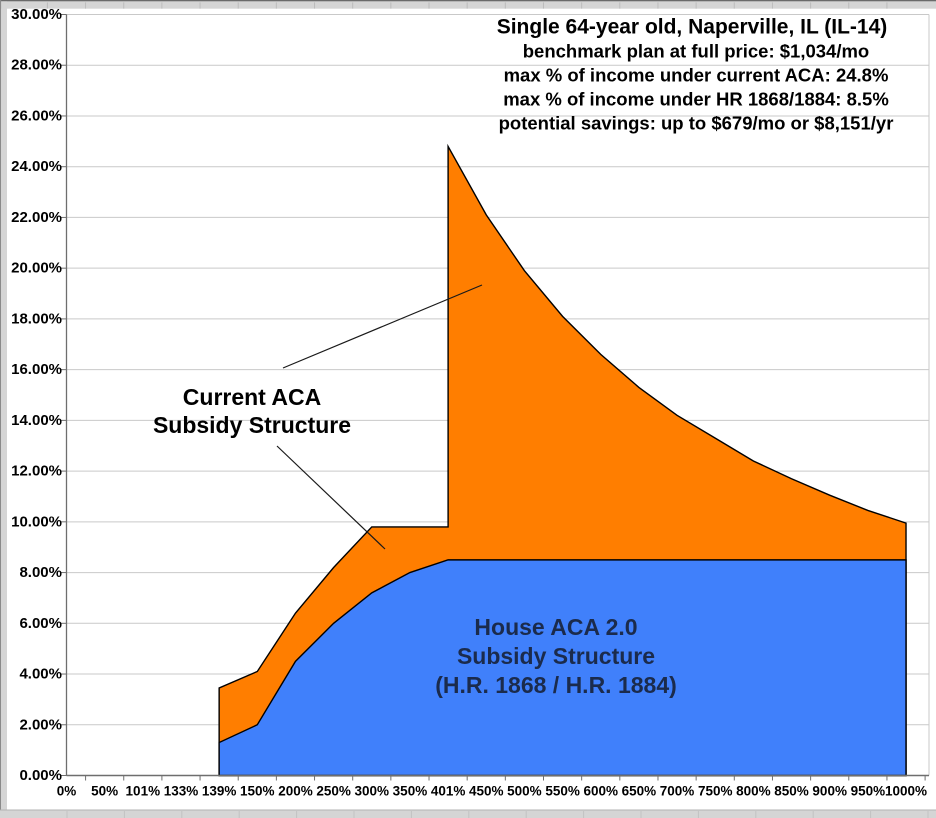 This screenshot has height=818, width=936. What do you see at coordinates (40, 623) in the screenshot?
I see `y-tick-label: 6.00%` at bounding box center [40, 623].